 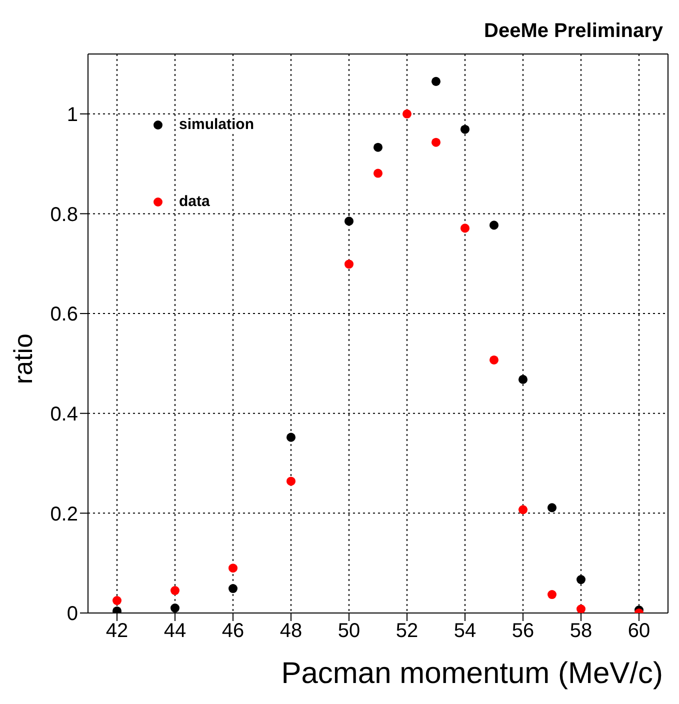 I want to click on x-tick-label: 42, so click(x=117, y=631).